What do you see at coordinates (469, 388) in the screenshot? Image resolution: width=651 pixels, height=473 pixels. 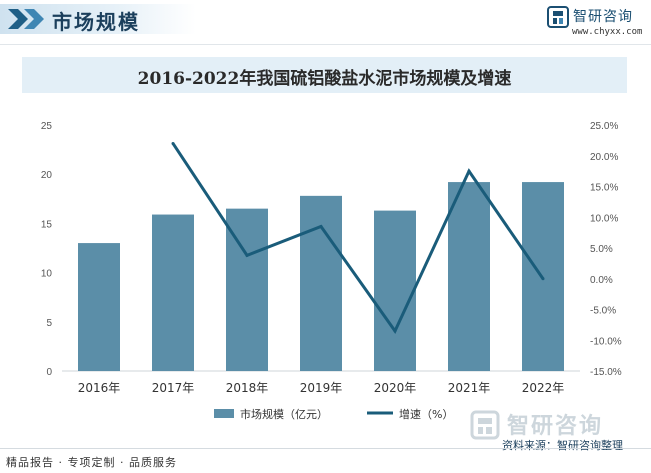 I see `x-tick-label: 2021年` at bounding box center [469, 388].